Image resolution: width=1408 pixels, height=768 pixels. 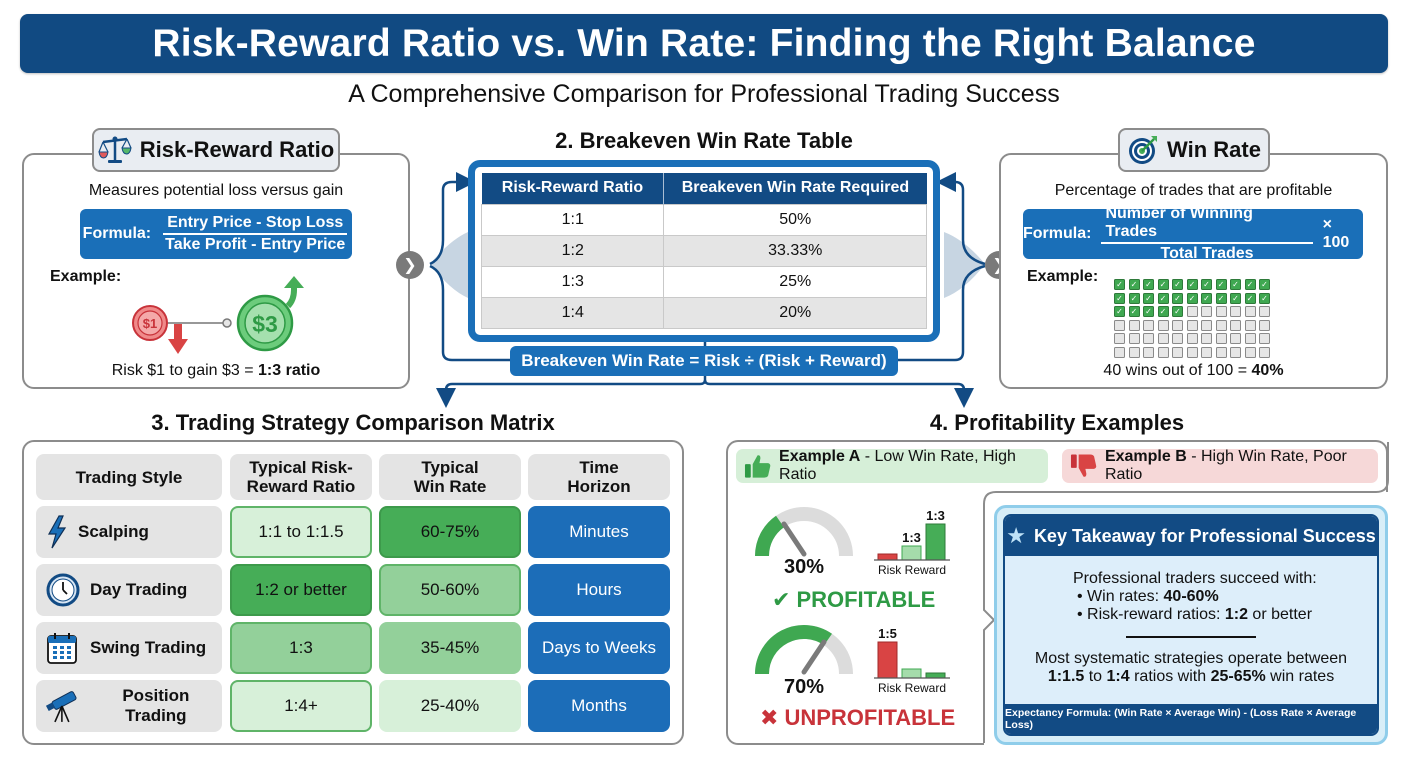 What do you see at coordinates (599, 532) in the screenshot?
I see `matrix-cell-horizon: Minutes` at bounding box center [599, 532].